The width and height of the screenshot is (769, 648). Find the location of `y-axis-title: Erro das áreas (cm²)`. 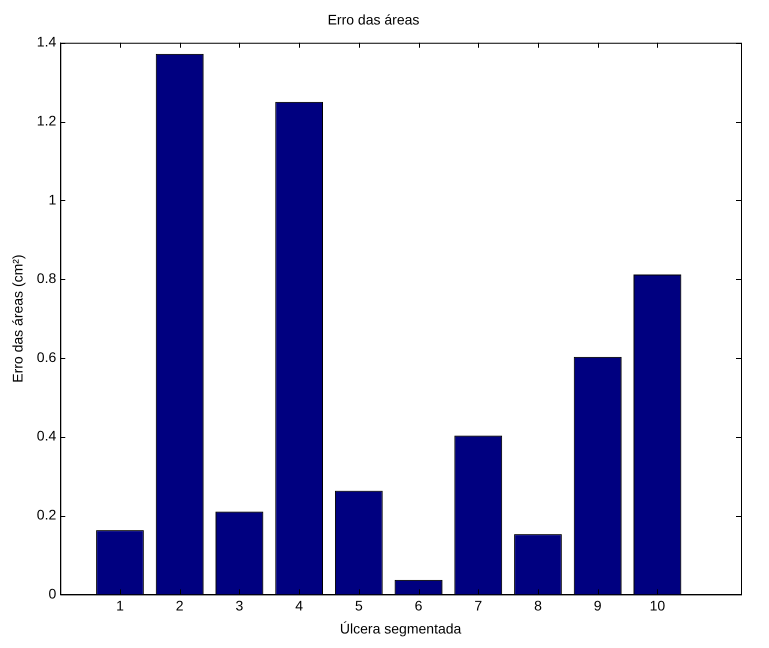

y-axis-title: Erro das áreas (cm²) is located at coordinates (17, 318).